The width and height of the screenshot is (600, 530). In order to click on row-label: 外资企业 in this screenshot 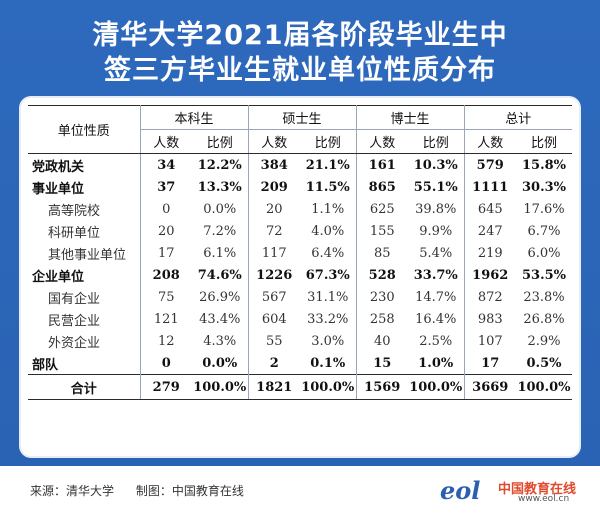, I will do `click(74, 343)`.